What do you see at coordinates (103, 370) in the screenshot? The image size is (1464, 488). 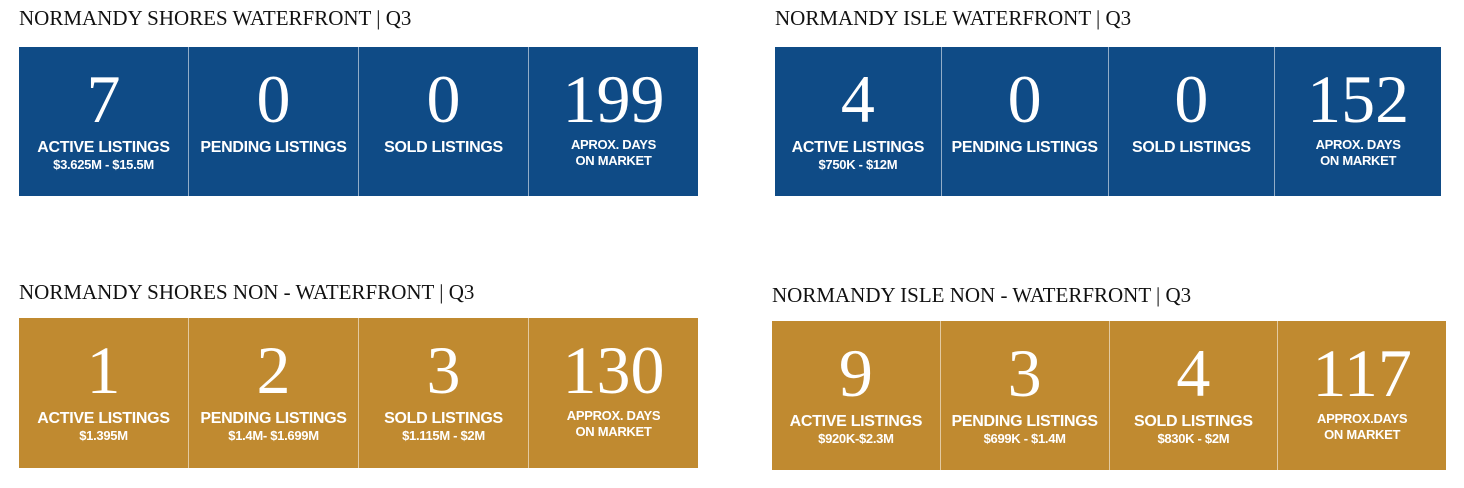 I see `stat-value: 1` at bounding box center [103, 370].